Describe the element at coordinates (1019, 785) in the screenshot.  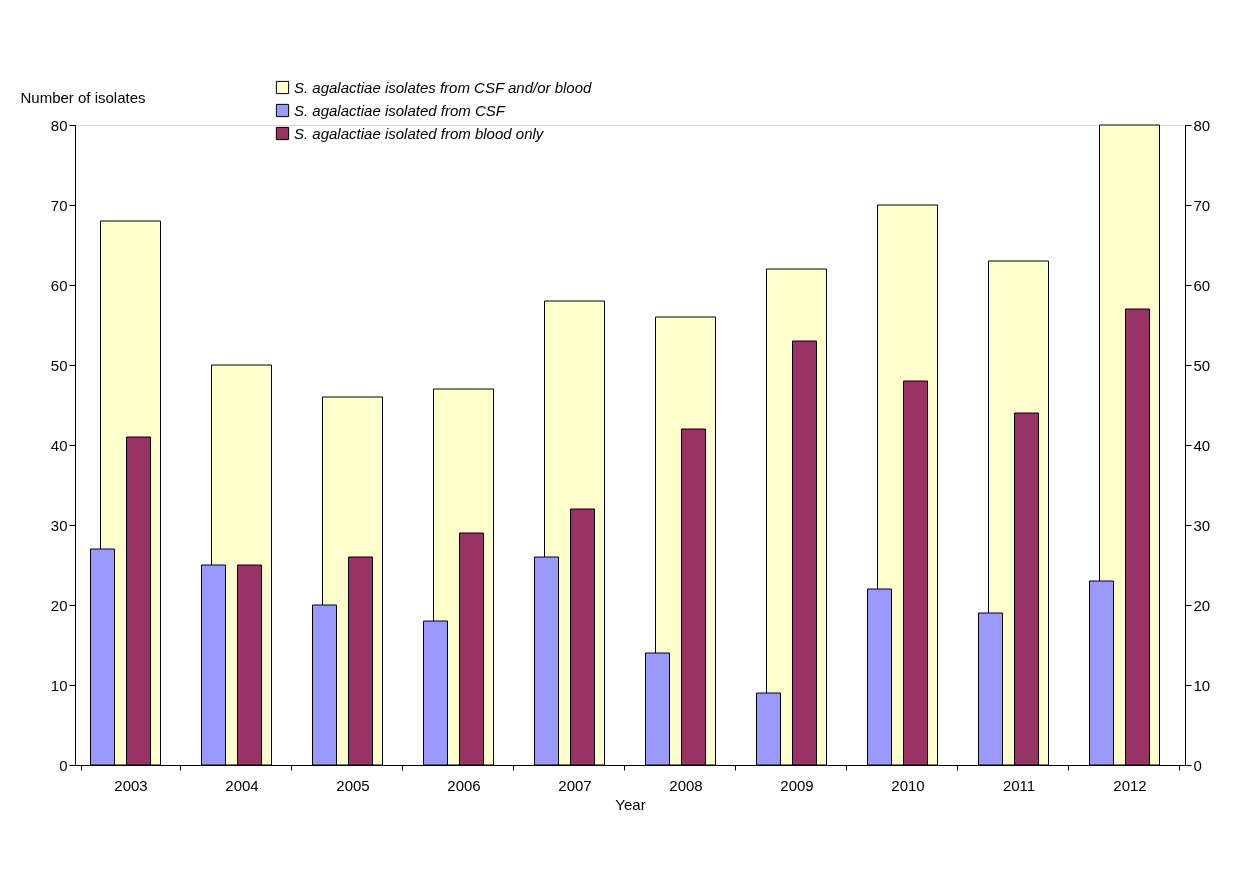
I see `x-tick-label: 2011` at that location.